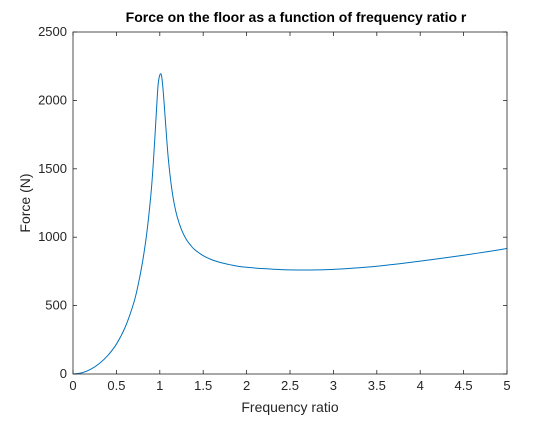  What do you see at coordinates (52, 99) in the screenshot?
I see `y-tick-label: 2000` at bounding box center [52, 99].